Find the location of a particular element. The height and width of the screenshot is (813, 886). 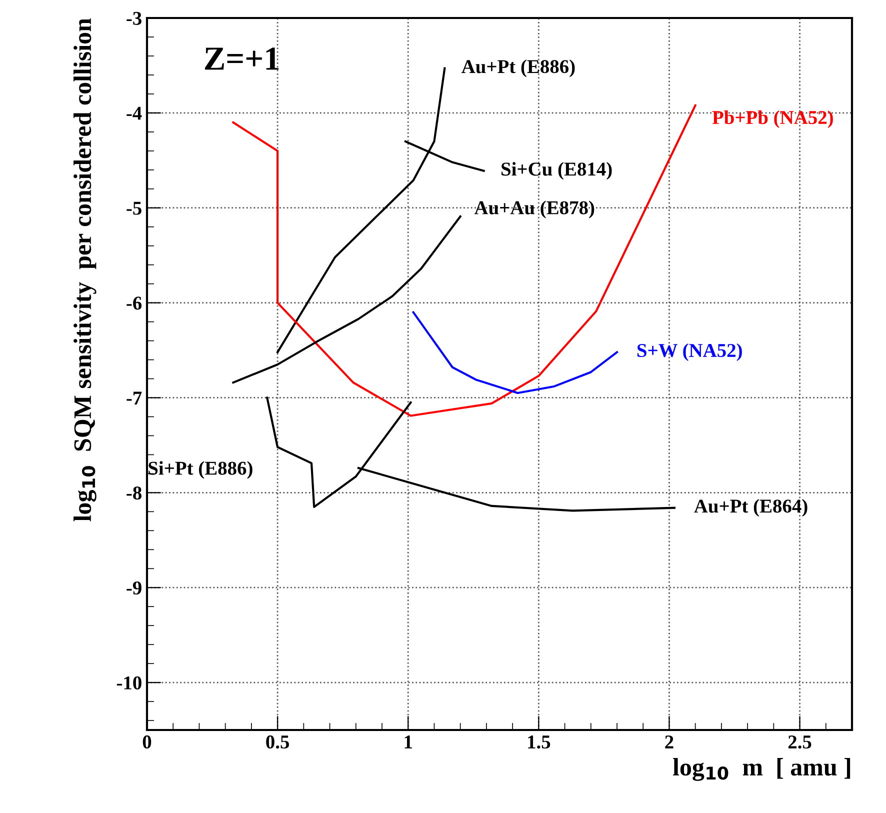

y-tick-label: -7 is located at coordinates (134, 398).